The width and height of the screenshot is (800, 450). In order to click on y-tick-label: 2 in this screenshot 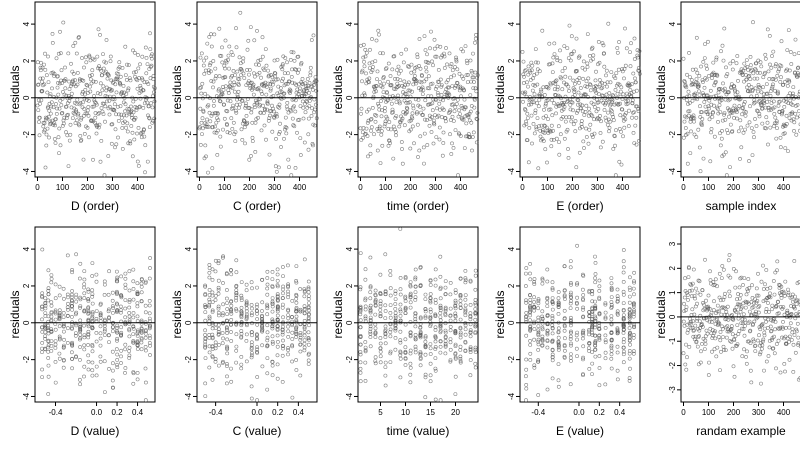, I will do `click(188, 285)`.